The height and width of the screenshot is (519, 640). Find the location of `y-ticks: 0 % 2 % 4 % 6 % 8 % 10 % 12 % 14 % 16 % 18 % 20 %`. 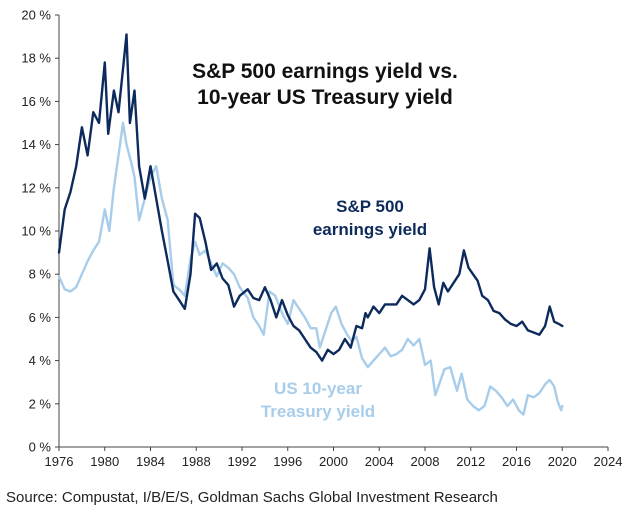

y-ticks: 0 % 2 % 4 % 6 % 8 % 10 % 12 % 14 % 16 % 18 % 20 % is located at coordinates (40, 231).